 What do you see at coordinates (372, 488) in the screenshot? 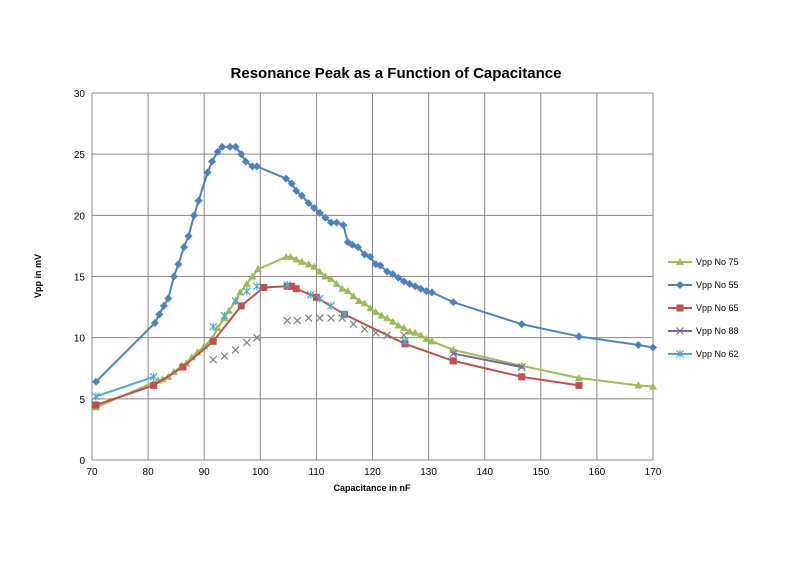
I see `x-axis-label: Capacitance in nF` at bounding box center [372, 488].